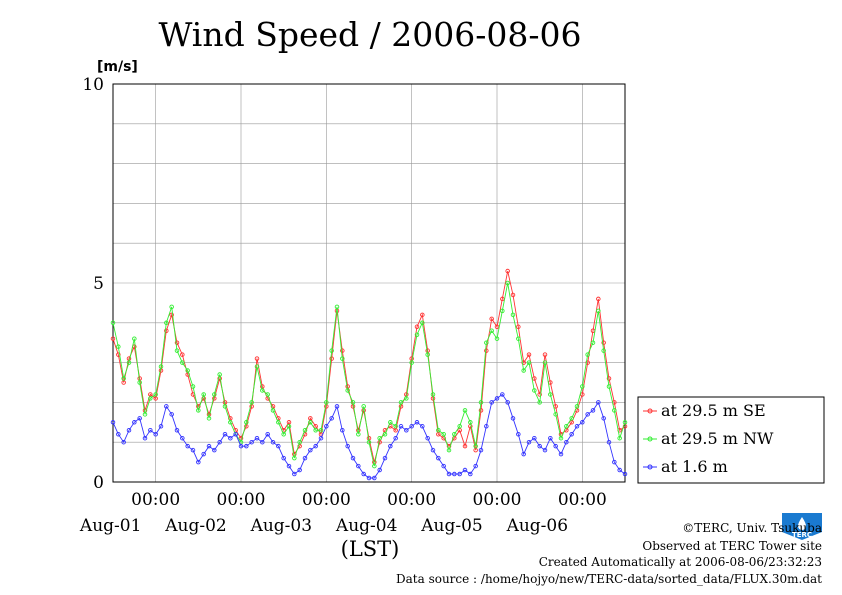 Image resolution: width=842 pixels, height=595 pixels. I want to click on footer-copyright: ©TERC, Univ. Tsukuba, so click(752, 528).